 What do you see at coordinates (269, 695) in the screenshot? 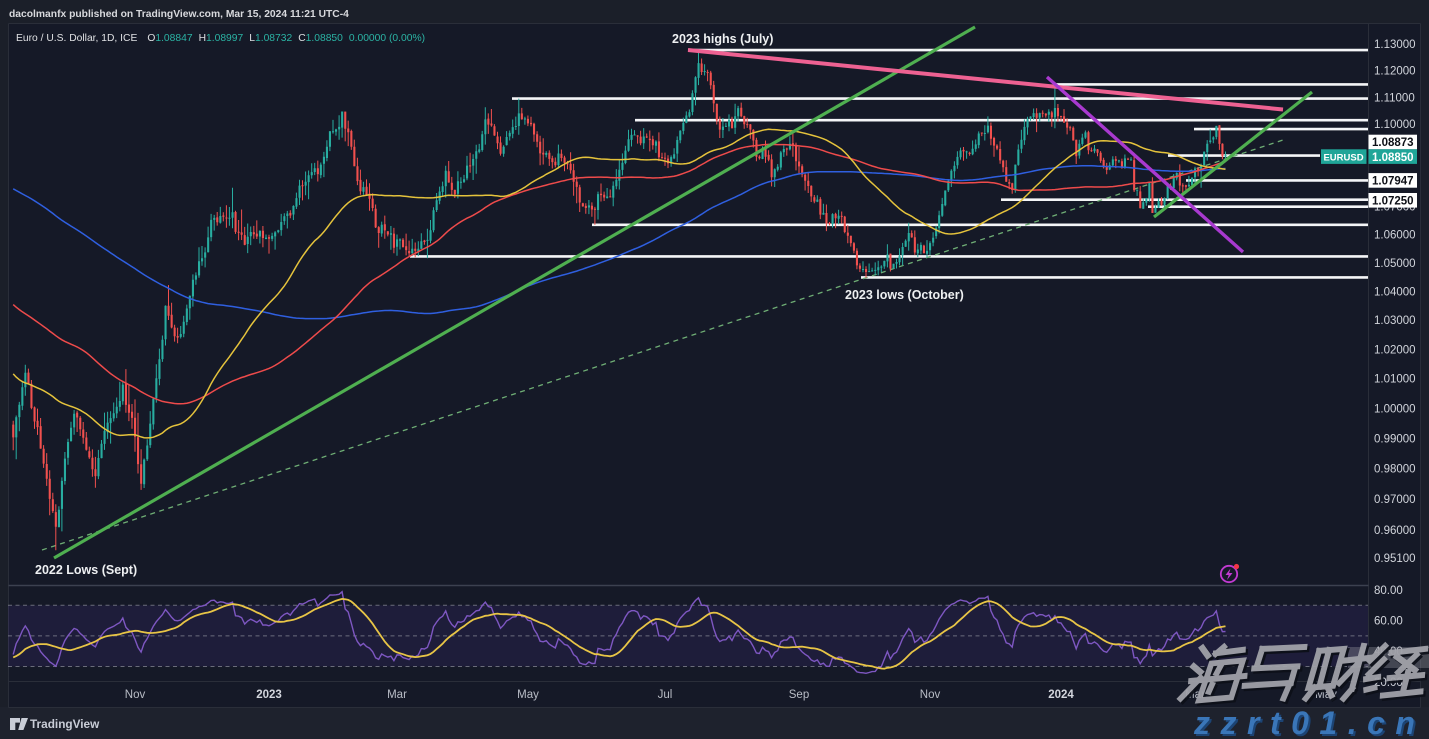
I see `svg-text: 2023` at bounding box center [269, 695].